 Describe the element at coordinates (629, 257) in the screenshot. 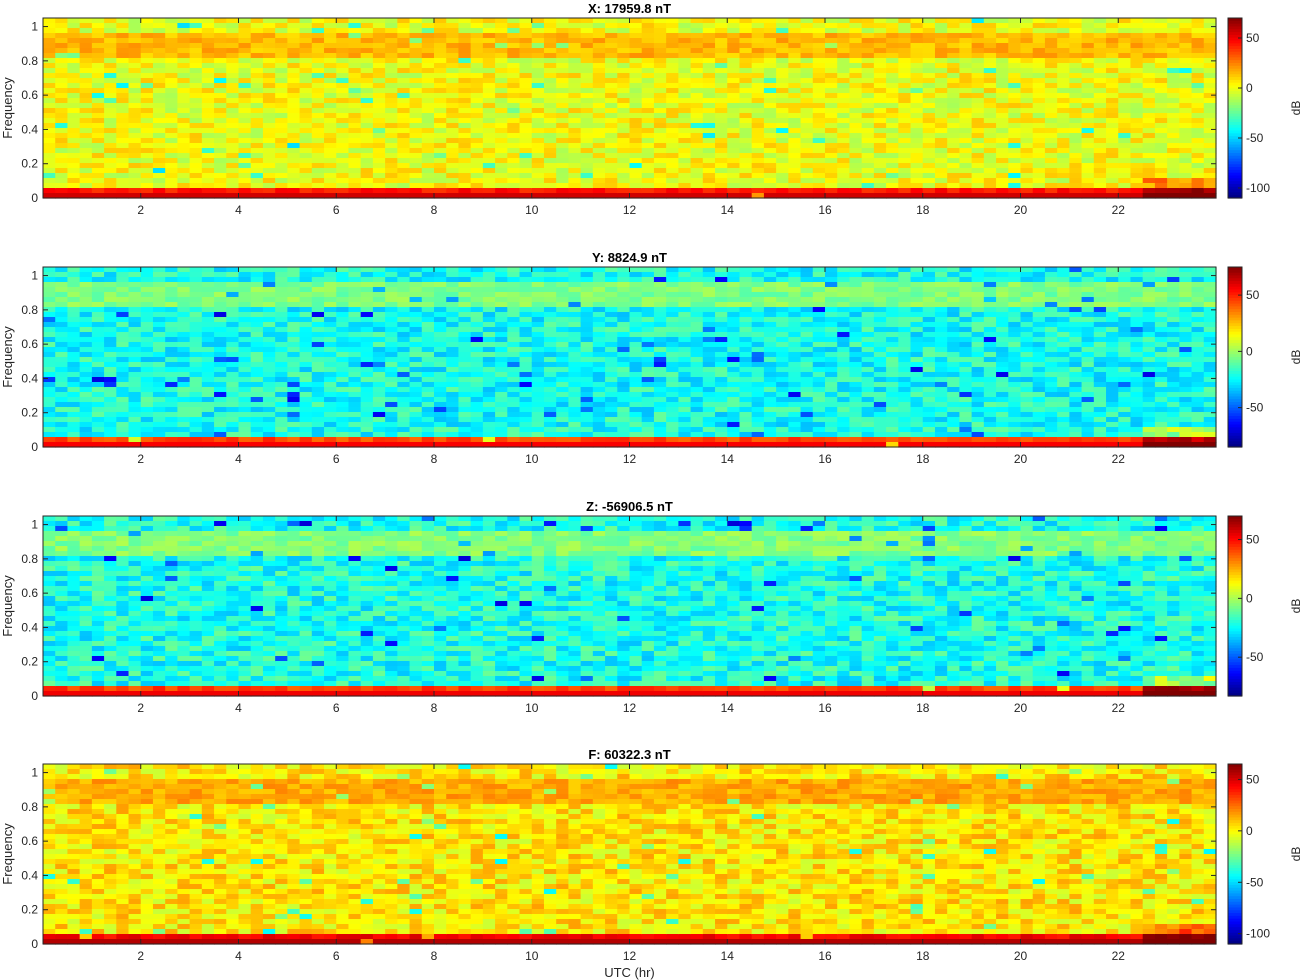

I see `chart-title: Y: 8824.9 nT` at that location.